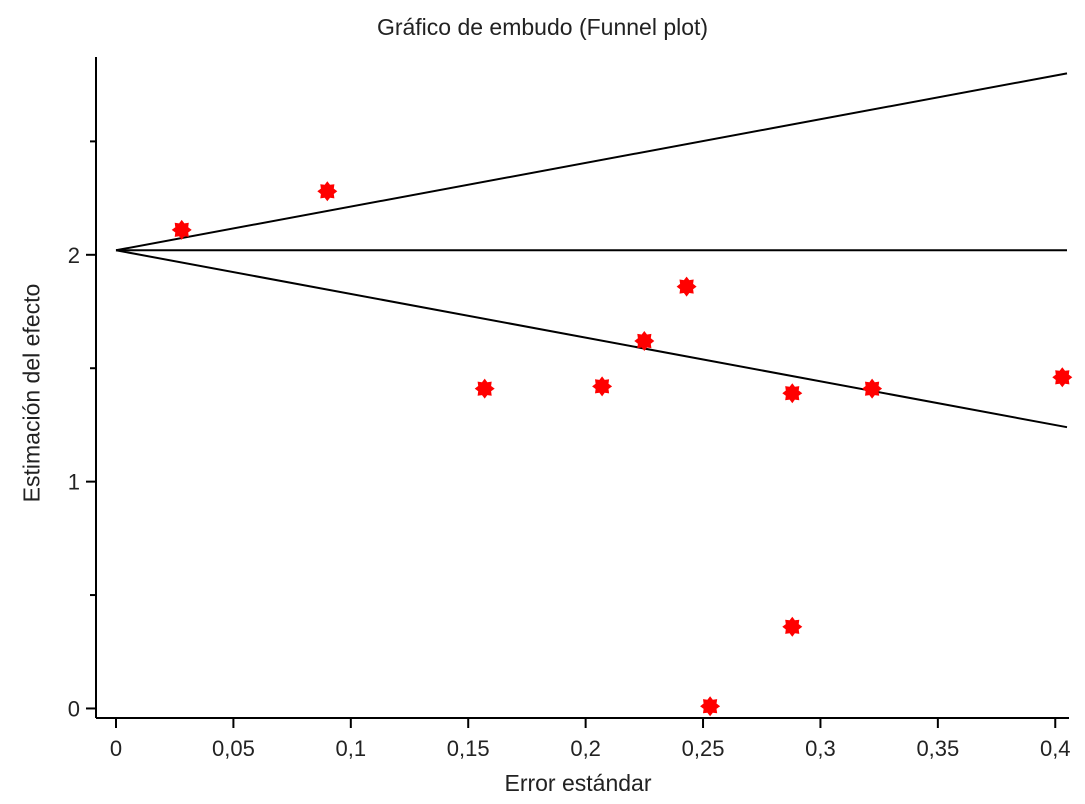 The width and height of the screenshot is (1085, 804). Describe the element at coordinates (31, 393) in the screenshot. I see `y-axis-label: Estimación del efecto` at that location.